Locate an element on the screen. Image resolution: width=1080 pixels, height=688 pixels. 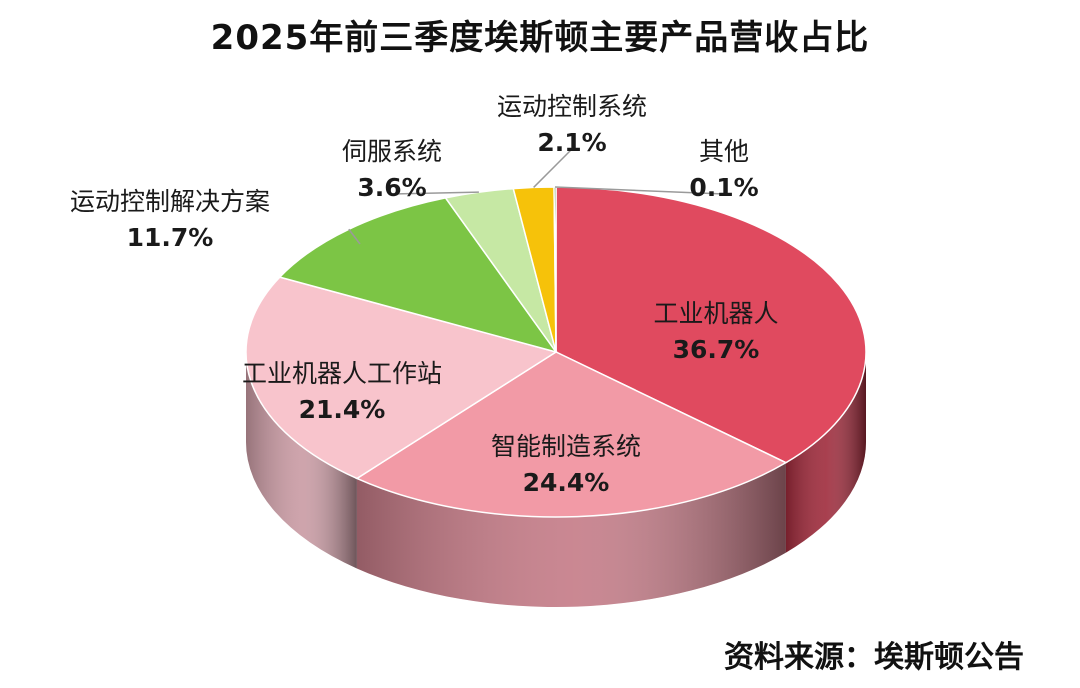
slice-value-2: 21.4% is located at coordinates (342, 409).